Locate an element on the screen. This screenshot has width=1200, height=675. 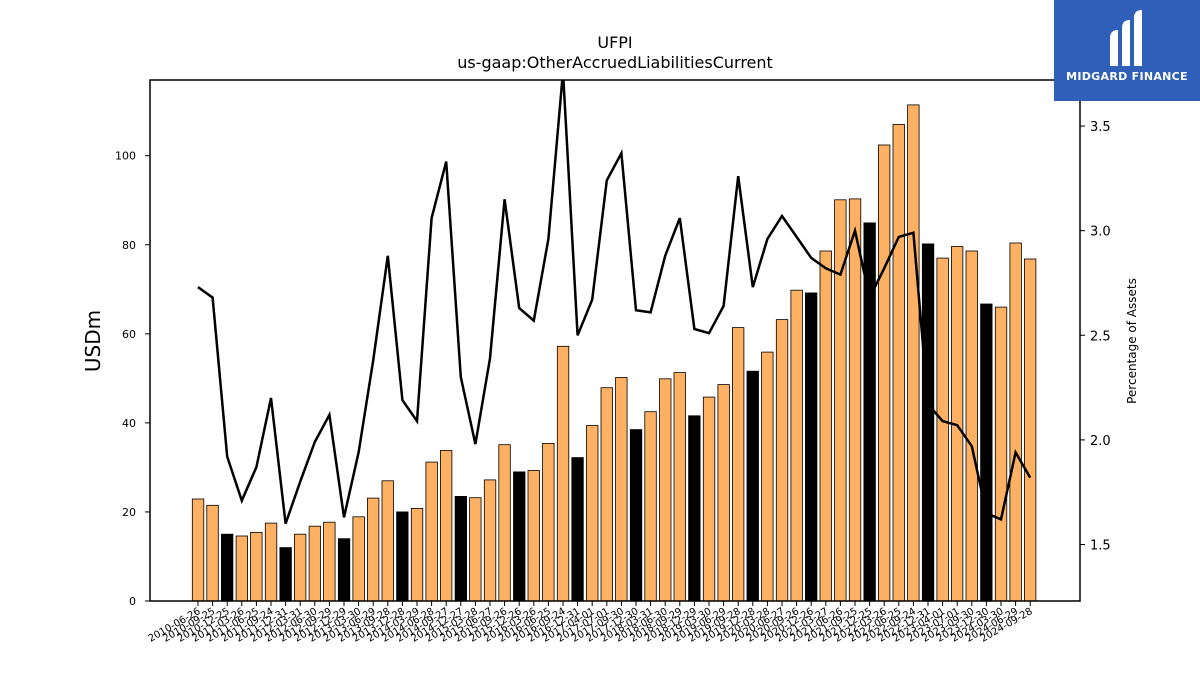
brand-logo: MIDGARD FINANCE is located at coordinates (1127, 50).